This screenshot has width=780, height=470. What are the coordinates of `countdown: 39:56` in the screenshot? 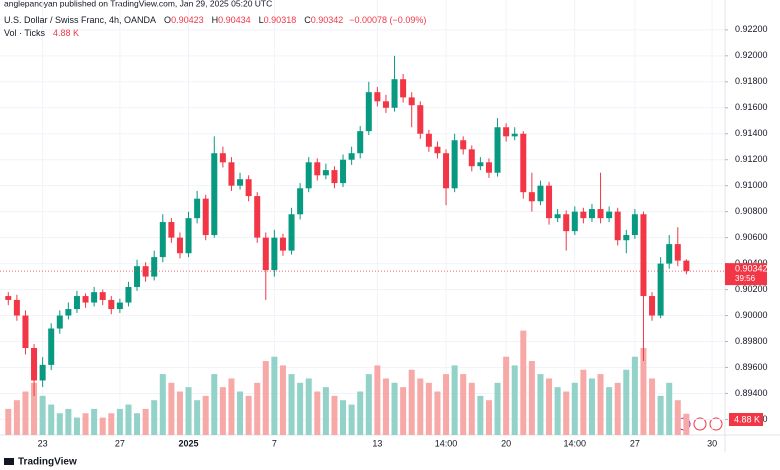 It's located at (745, 278).